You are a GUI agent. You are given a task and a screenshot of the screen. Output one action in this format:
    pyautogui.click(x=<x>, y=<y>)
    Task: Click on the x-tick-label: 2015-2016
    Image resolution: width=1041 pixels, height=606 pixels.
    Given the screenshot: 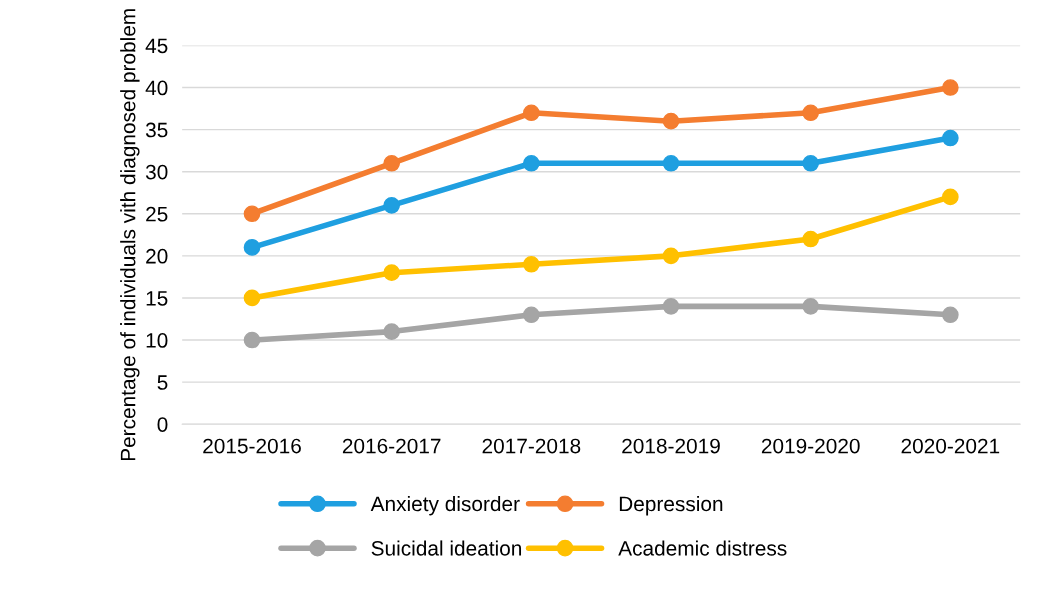 What is the action you would take?
    pyautogui.click(x=252, y=446)
    